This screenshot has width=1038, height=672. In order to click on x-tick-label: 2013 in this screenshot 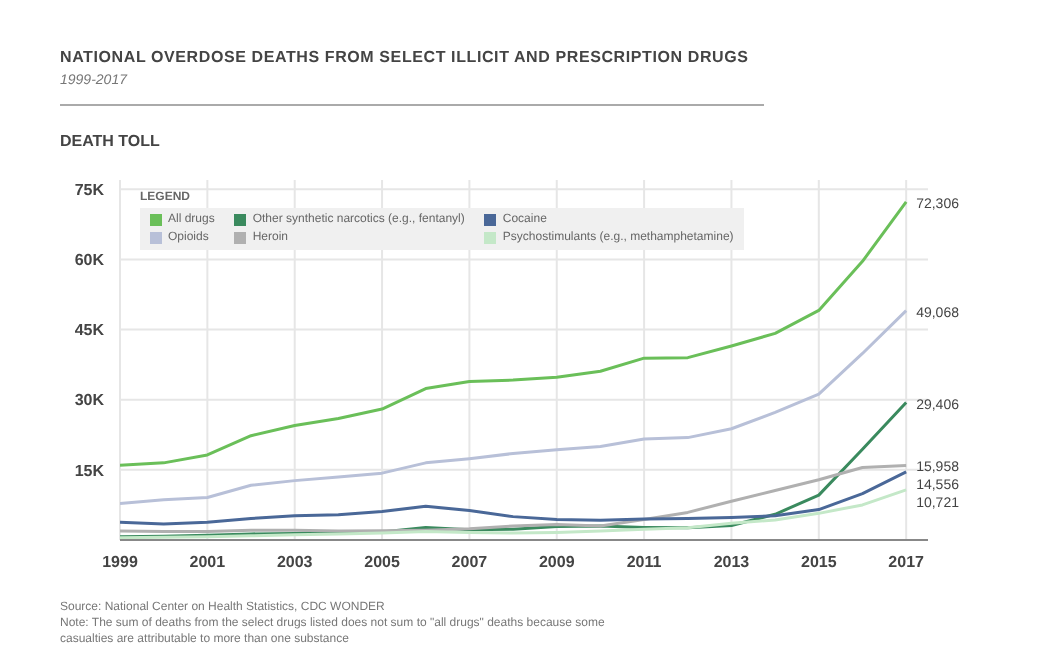, I will do `click(732, 562)`.